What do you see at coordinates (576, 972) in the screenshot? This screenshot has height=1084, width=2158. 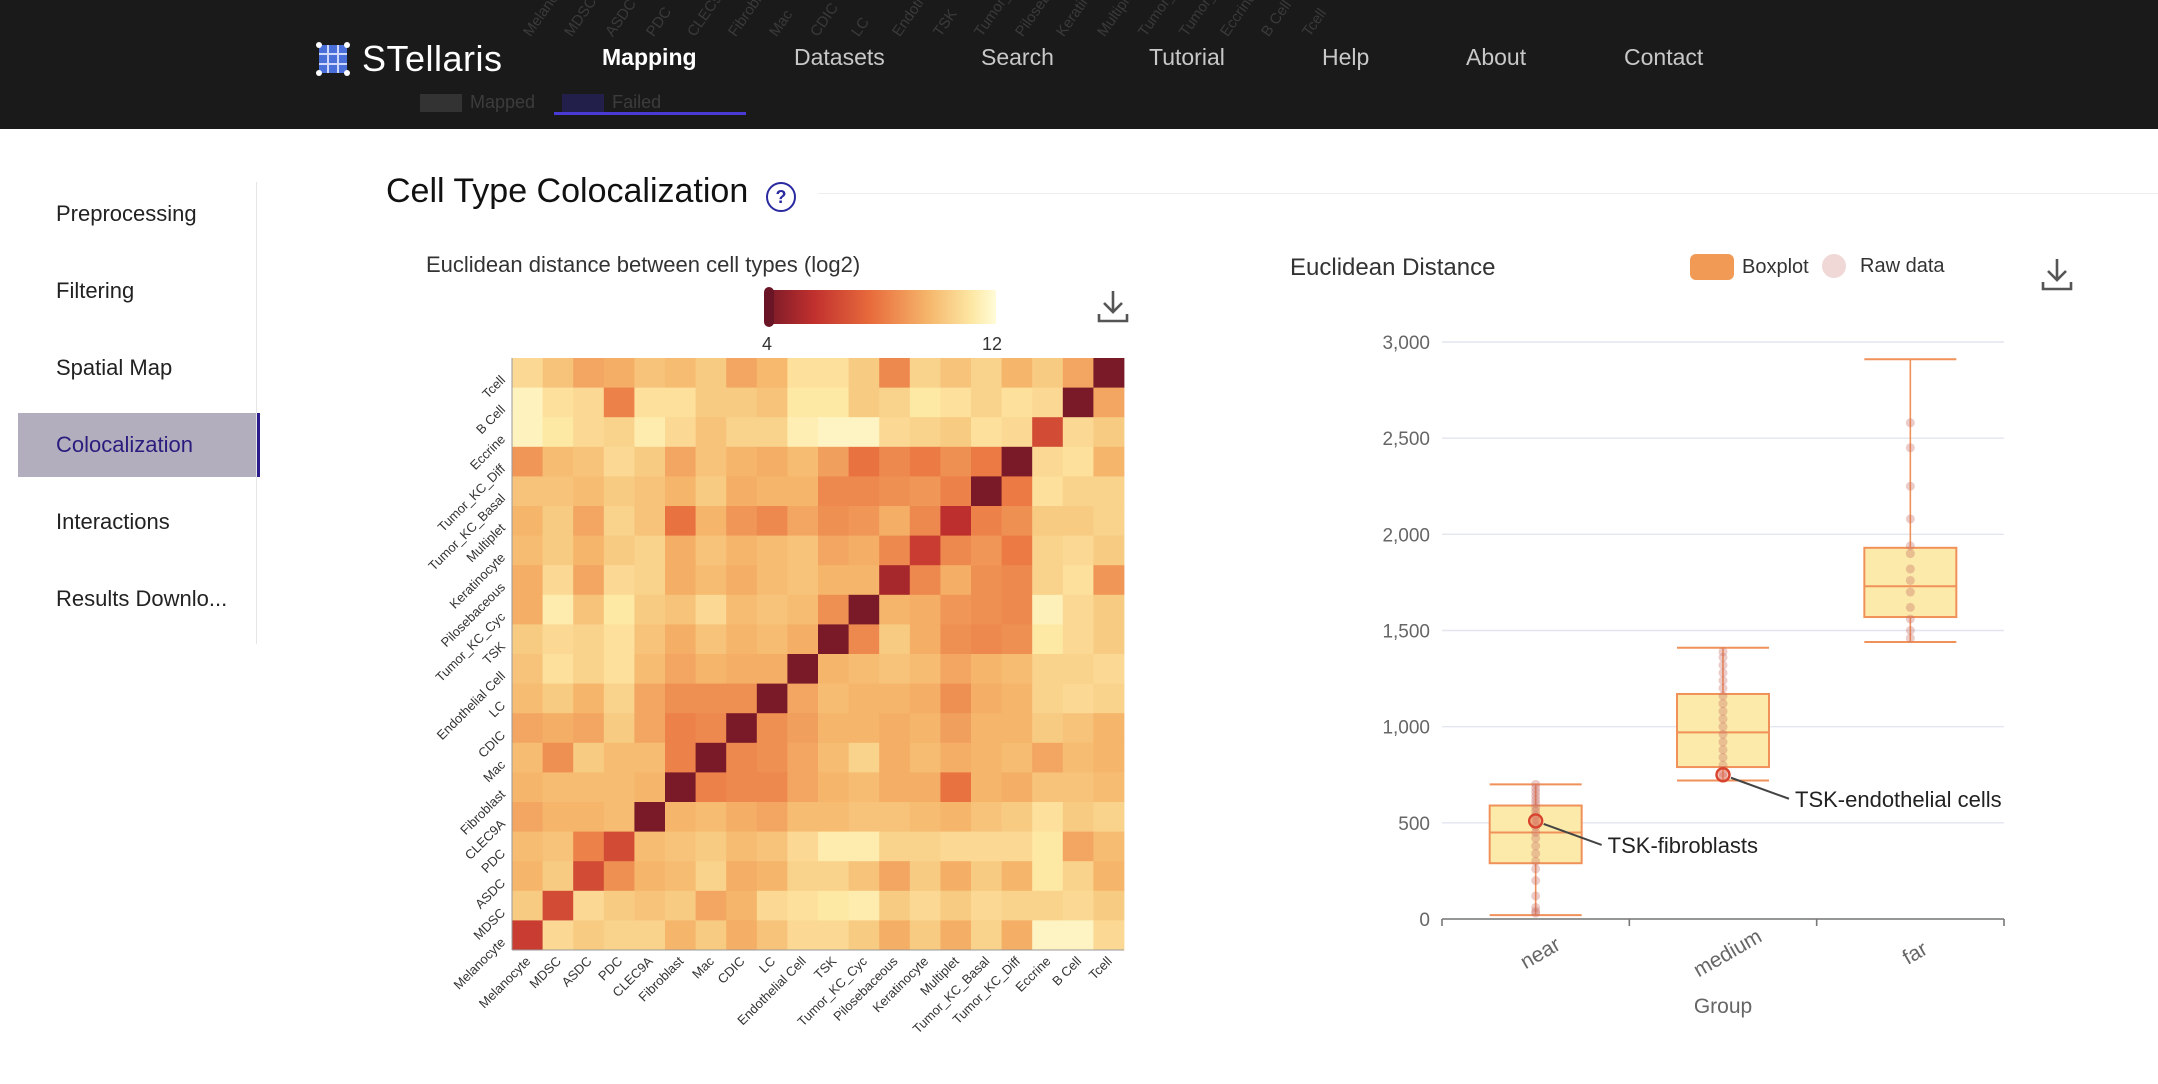 I see `heatmap-x-label-asdc: ASDC` at bounding box center [576, 972].